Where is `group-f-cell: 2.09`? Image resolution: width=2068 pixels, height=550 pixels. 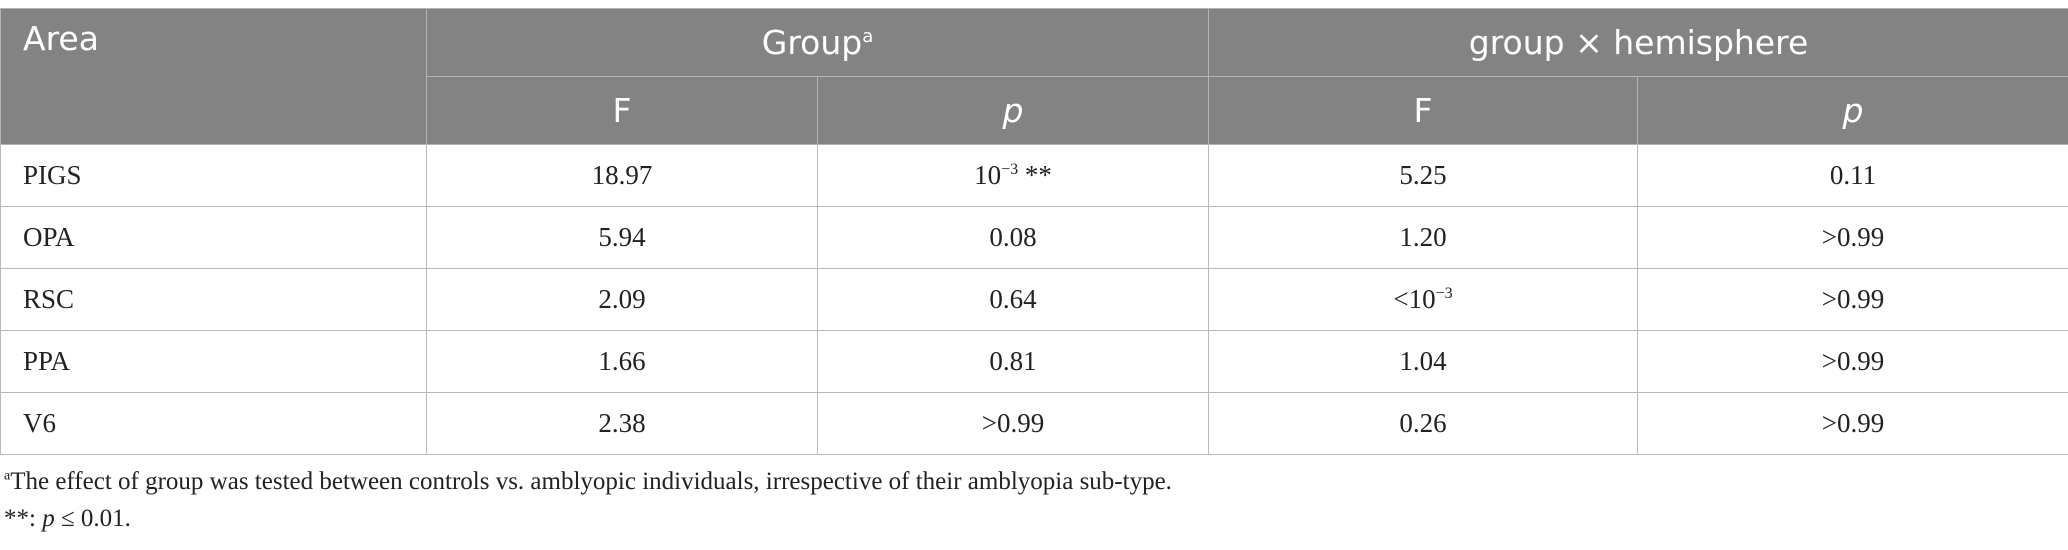 group-f-cell: 2.09 is located at coordinates (622, 299).